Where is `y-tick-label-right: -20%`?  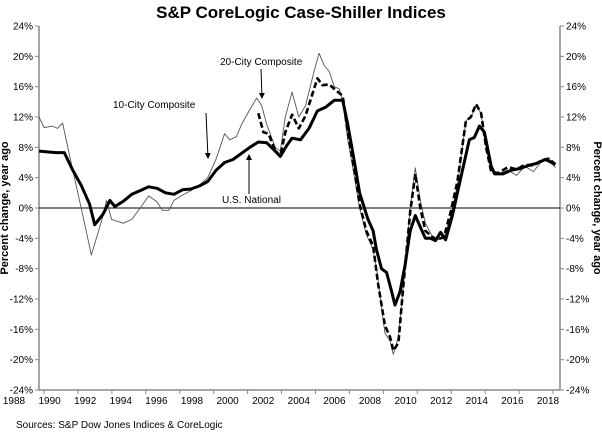
y-tick-label-right: -20% is located at coordinates (577, 360).